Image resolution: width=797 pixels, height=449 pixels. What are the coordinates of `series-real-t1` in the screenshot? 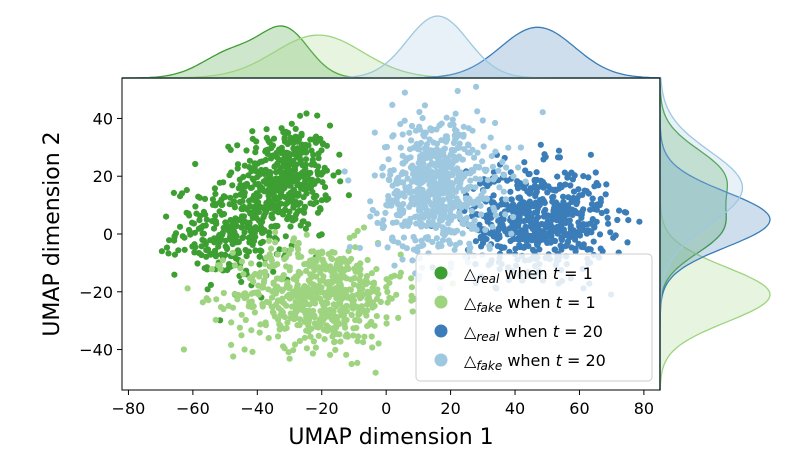 It's located at (255, 217).